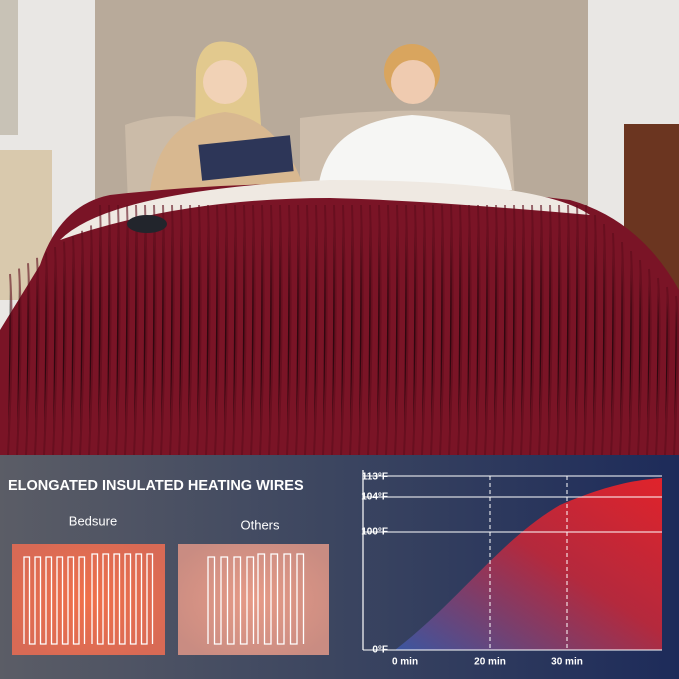 The image size is (679, 679). What do you see at coordinates (375, 477) in the screenshot?
I see `y-label: 113°F` at bounding box center [375, 477].